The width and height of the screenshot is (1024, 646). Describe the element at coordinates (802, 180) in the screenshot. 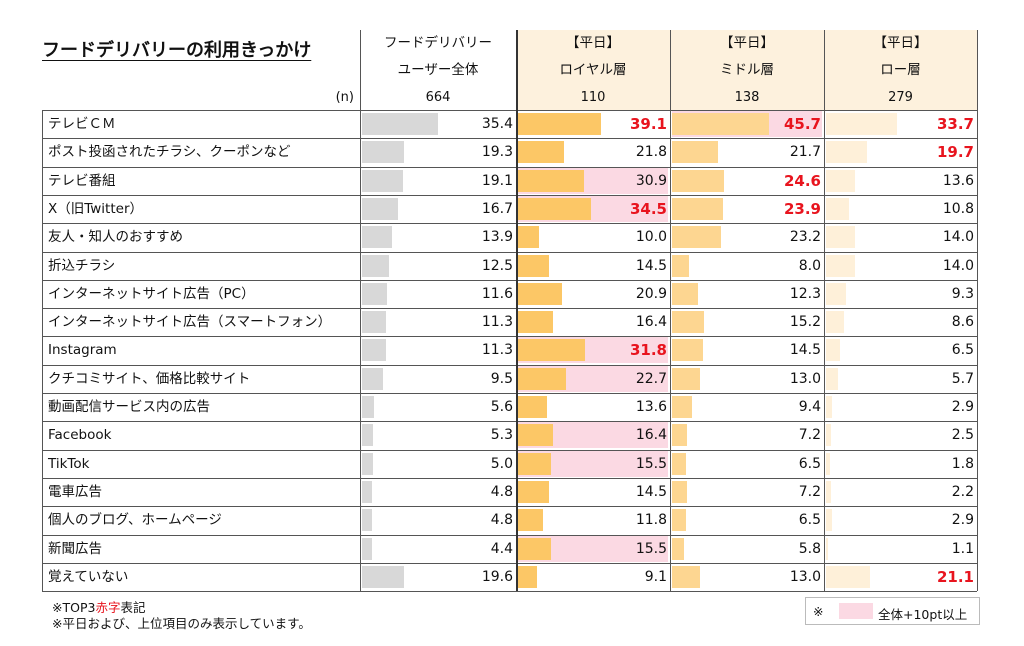

I see `bar-value-label: 24.6` at that location.